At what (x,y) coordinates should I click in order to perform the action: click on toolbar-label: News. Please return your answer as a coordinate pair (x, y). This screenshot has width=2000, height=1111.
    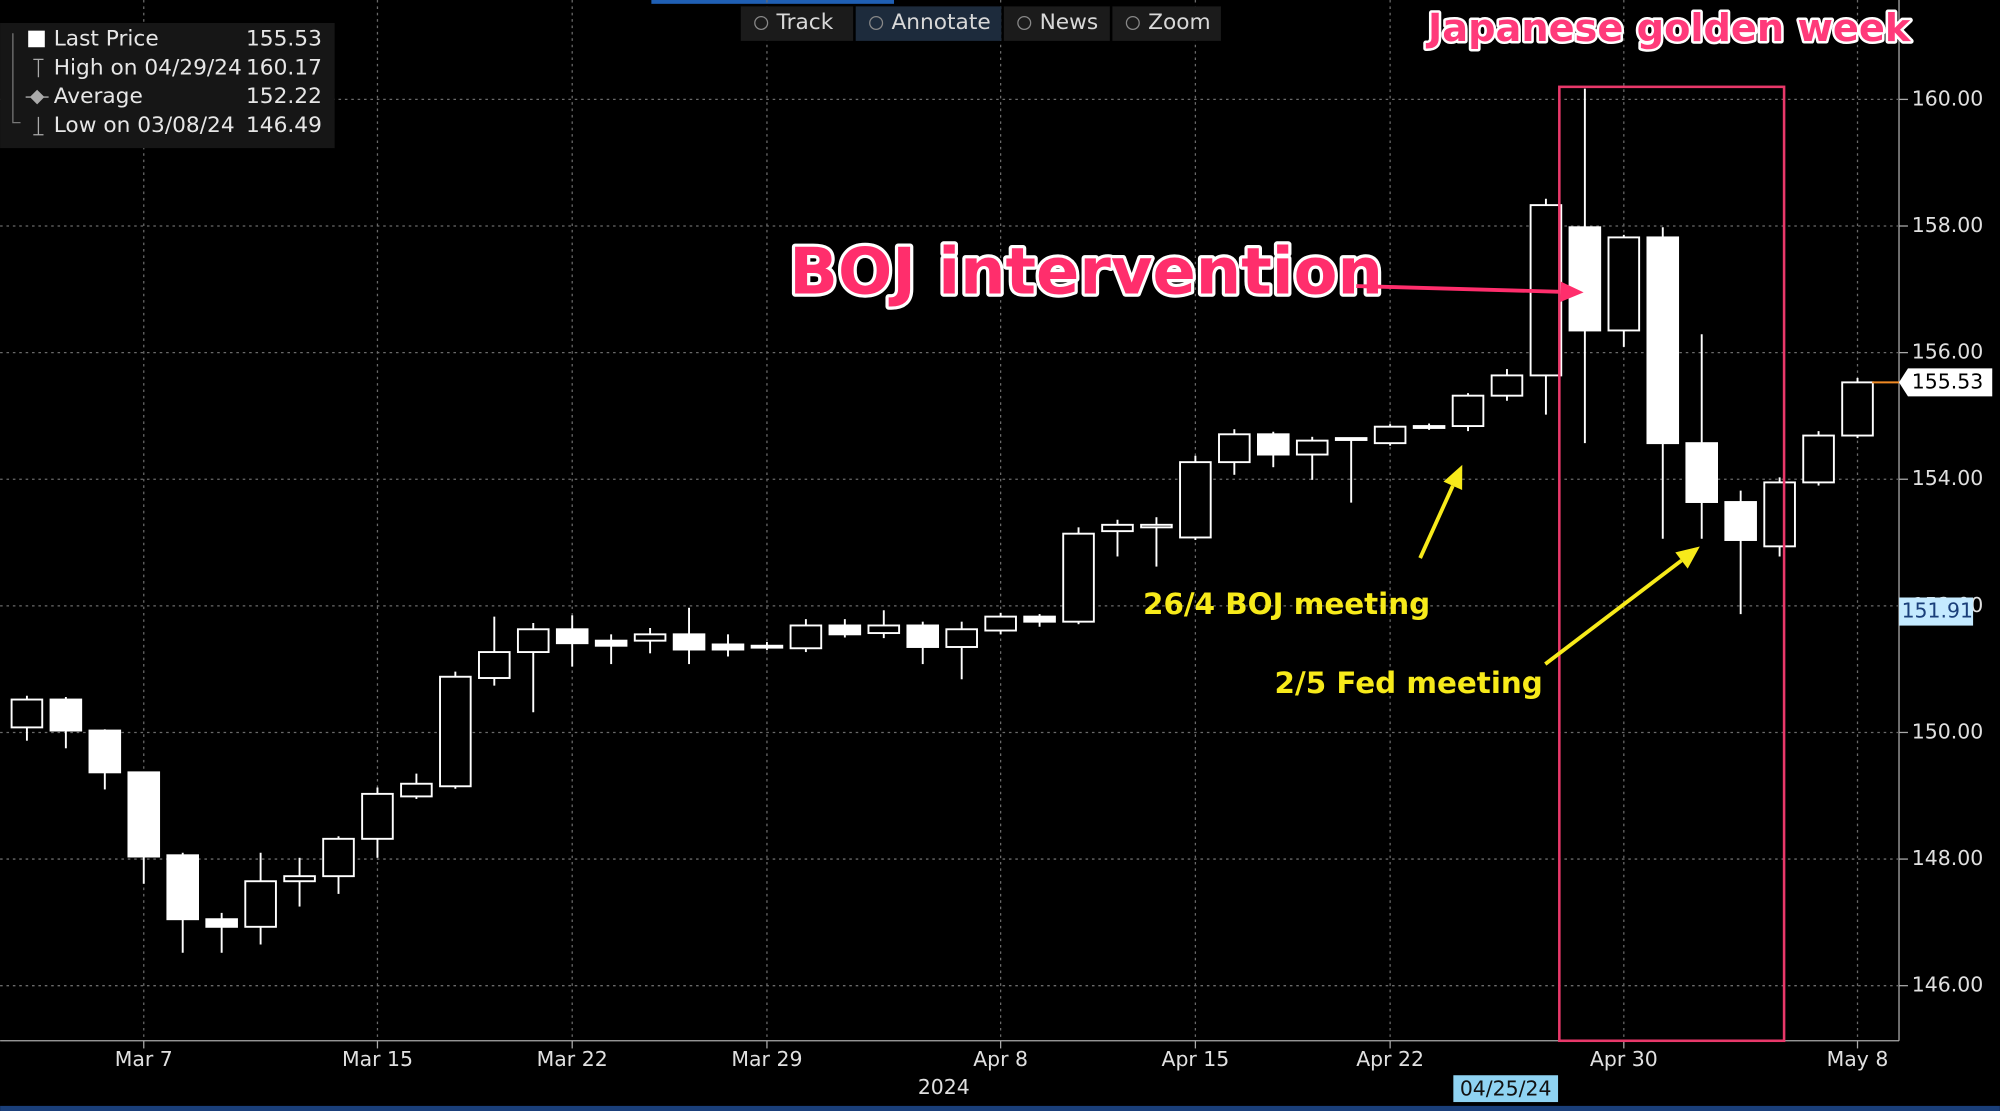
    Looking at the image, I should click on (1069, 22).